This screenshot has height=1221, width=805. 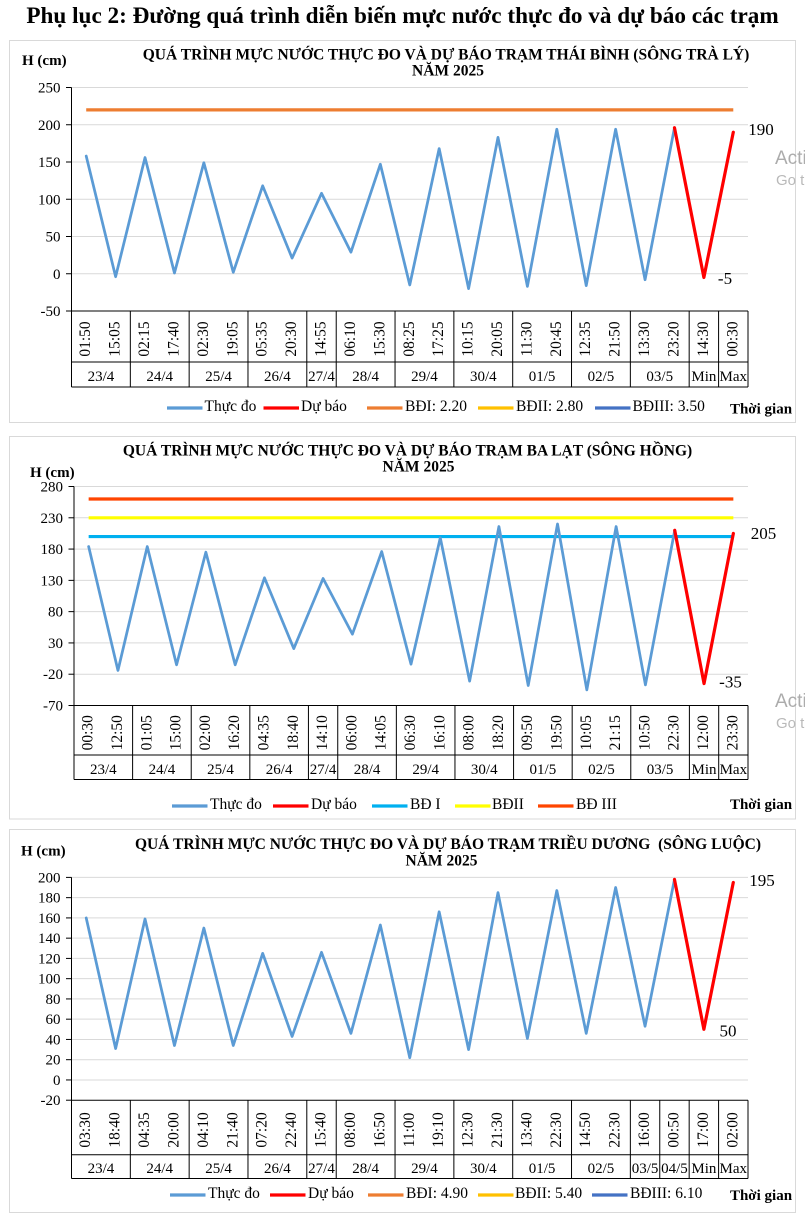 What do you see at coordinates (49, 89) in the screenshot?
I see `svg-text: 250` at bounding box center [49, 89].